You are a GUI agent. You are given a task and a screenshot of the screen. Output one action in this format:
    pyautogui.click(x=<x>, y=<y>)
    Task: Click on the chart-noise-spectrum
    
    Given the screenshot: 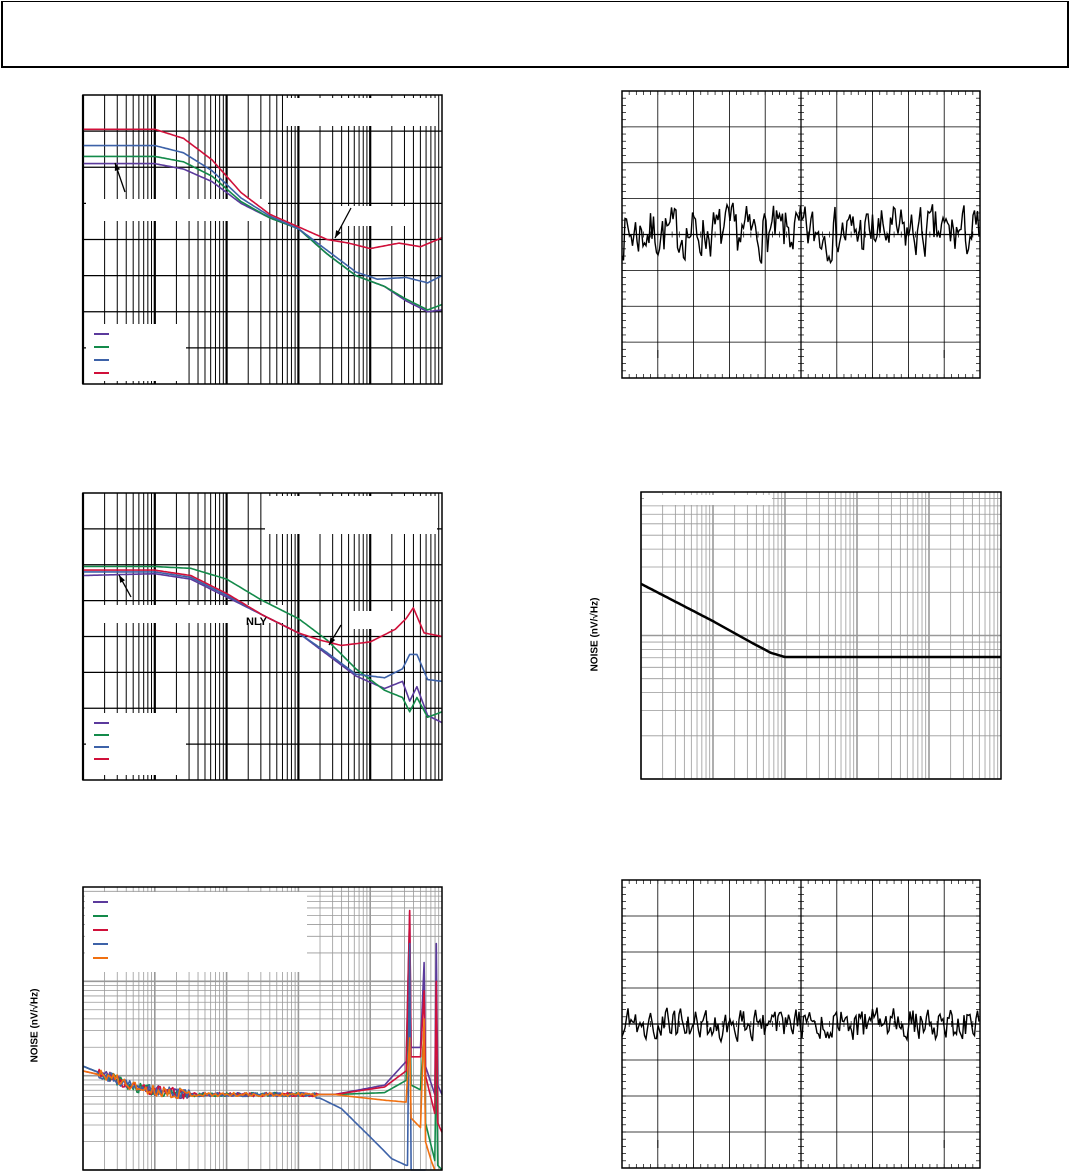 What is the action you would take?
    pyautogui.click(x=262, y=1028)
    